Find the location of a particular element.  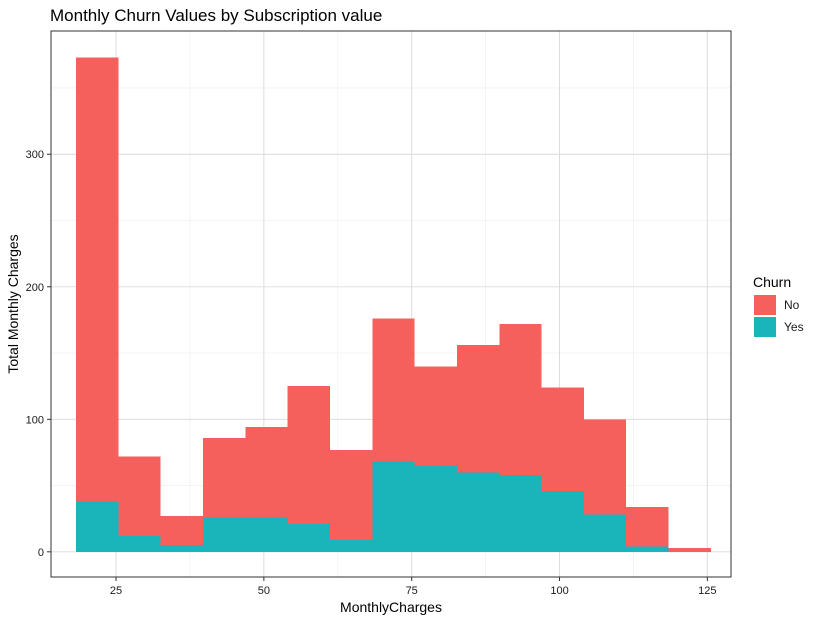

x-tick-label: 125 is located at coordinates (707, 591).